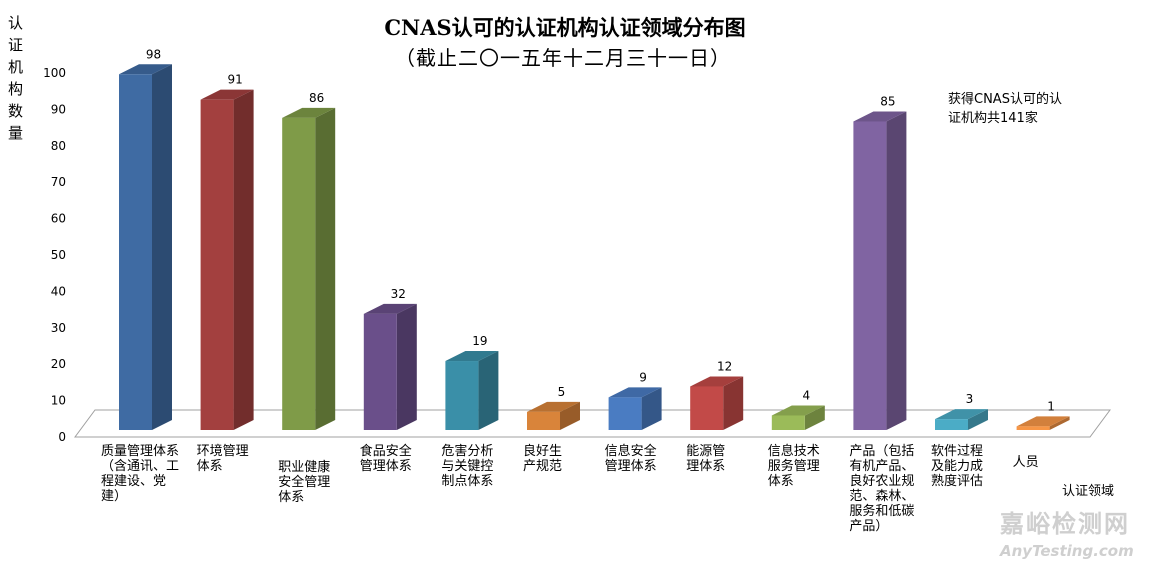  Describe the element at coordinates (58, 291) in the screenshot. I see `y-tick-label: 40` at that location.